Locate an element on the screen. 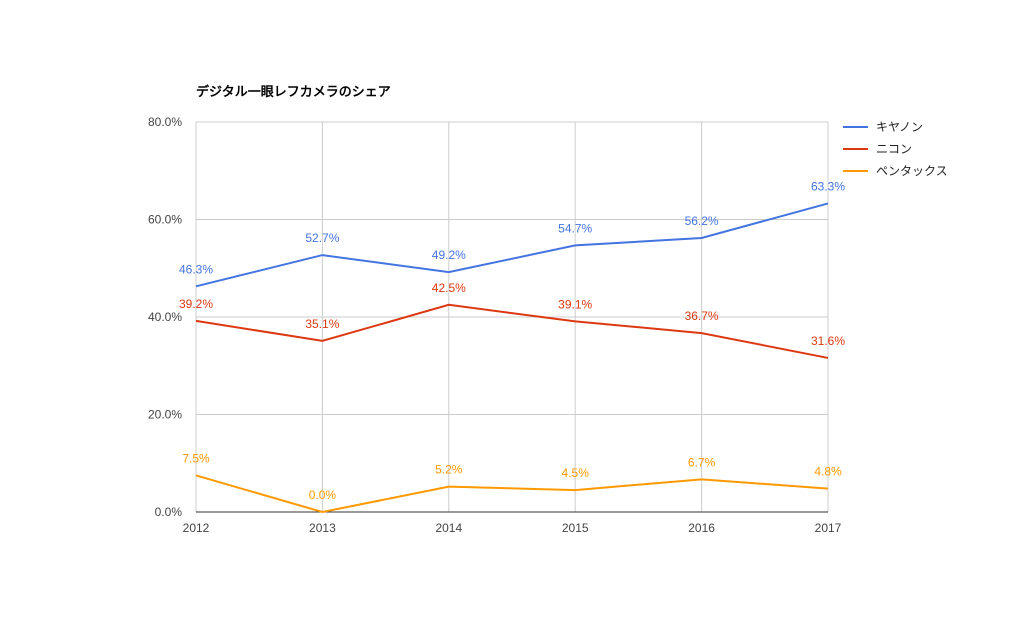 The image size is (1024, 633). data-label: 6.7% is located at coordinates (702, 462).